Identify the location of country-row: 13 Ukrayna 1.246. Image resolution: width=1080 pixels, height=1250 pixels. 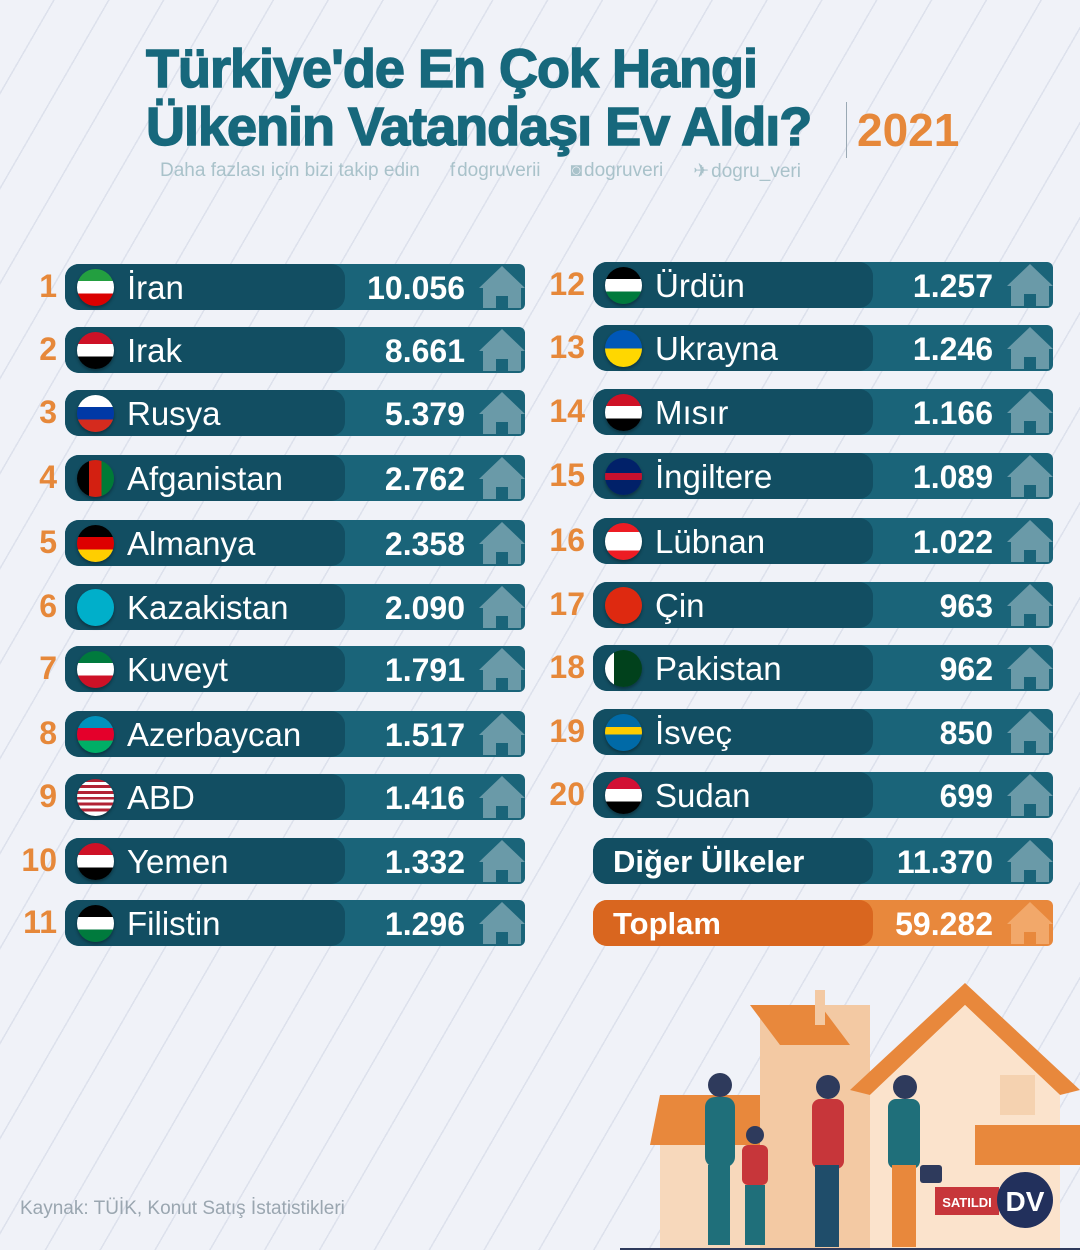
(801, 348).